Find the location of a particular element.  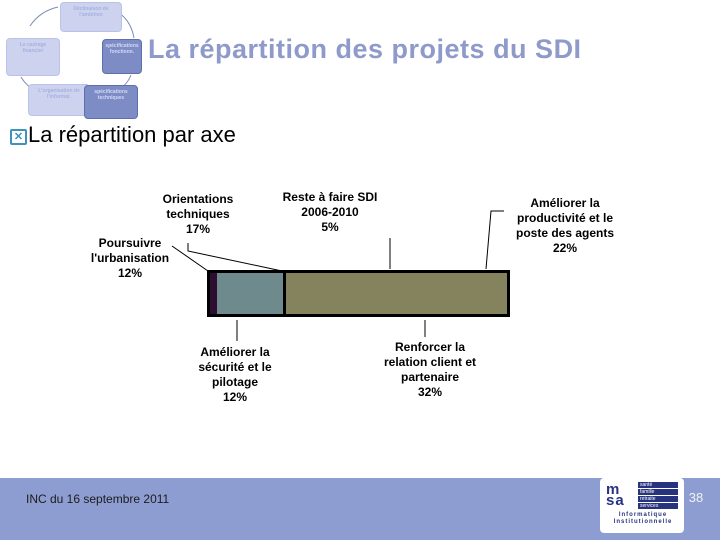

callout-percent: 5% is located at coordinates (330, 227).